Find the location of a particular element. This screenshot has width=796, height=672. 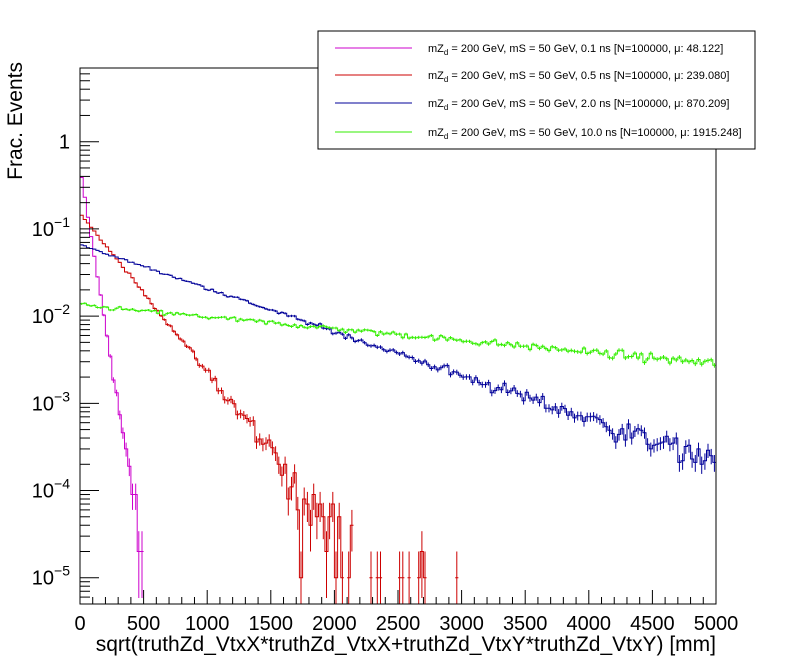

y-axis: 10⁻⁵ 10⁻⁴ 10⁻³ 10⁻² 10⁻¹ 1 is located at coordinates (65, 332).